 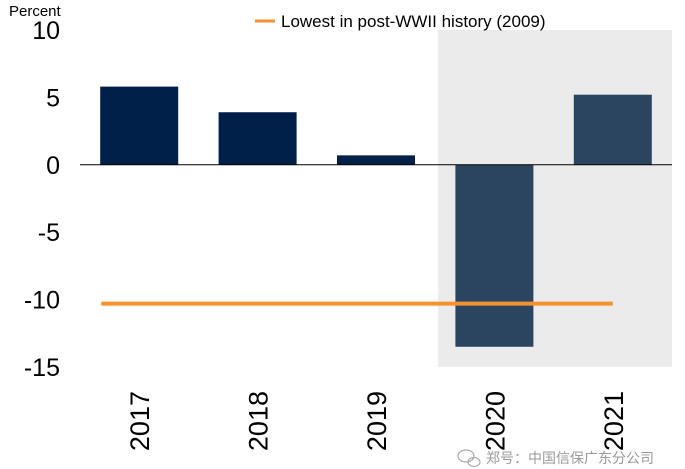 What do you see at coordinates (413, 21) in the screenshot?
I see `legend-label: Lowest in post-WWII history (2009)` at bounding box center [413, 21].